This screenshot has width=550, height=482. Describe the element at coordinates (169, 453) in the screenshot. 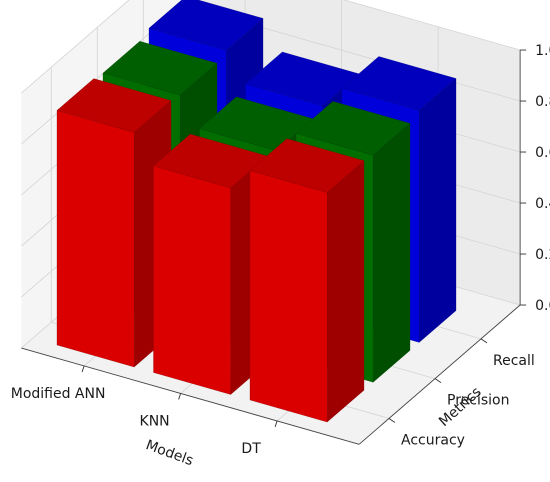

I see `x-axis-title: Models` at that location.